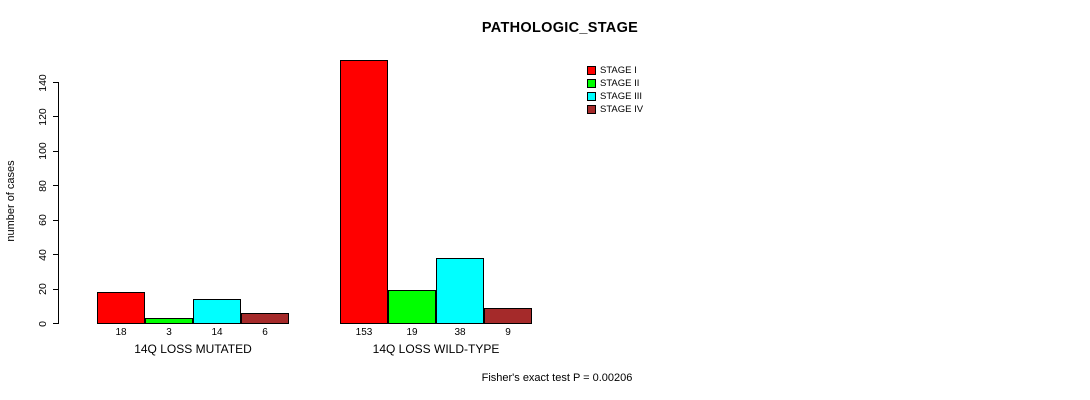 This screenshot has height=400, width=1090. I want to click on y-tick-label: 40, so click(43, 254).